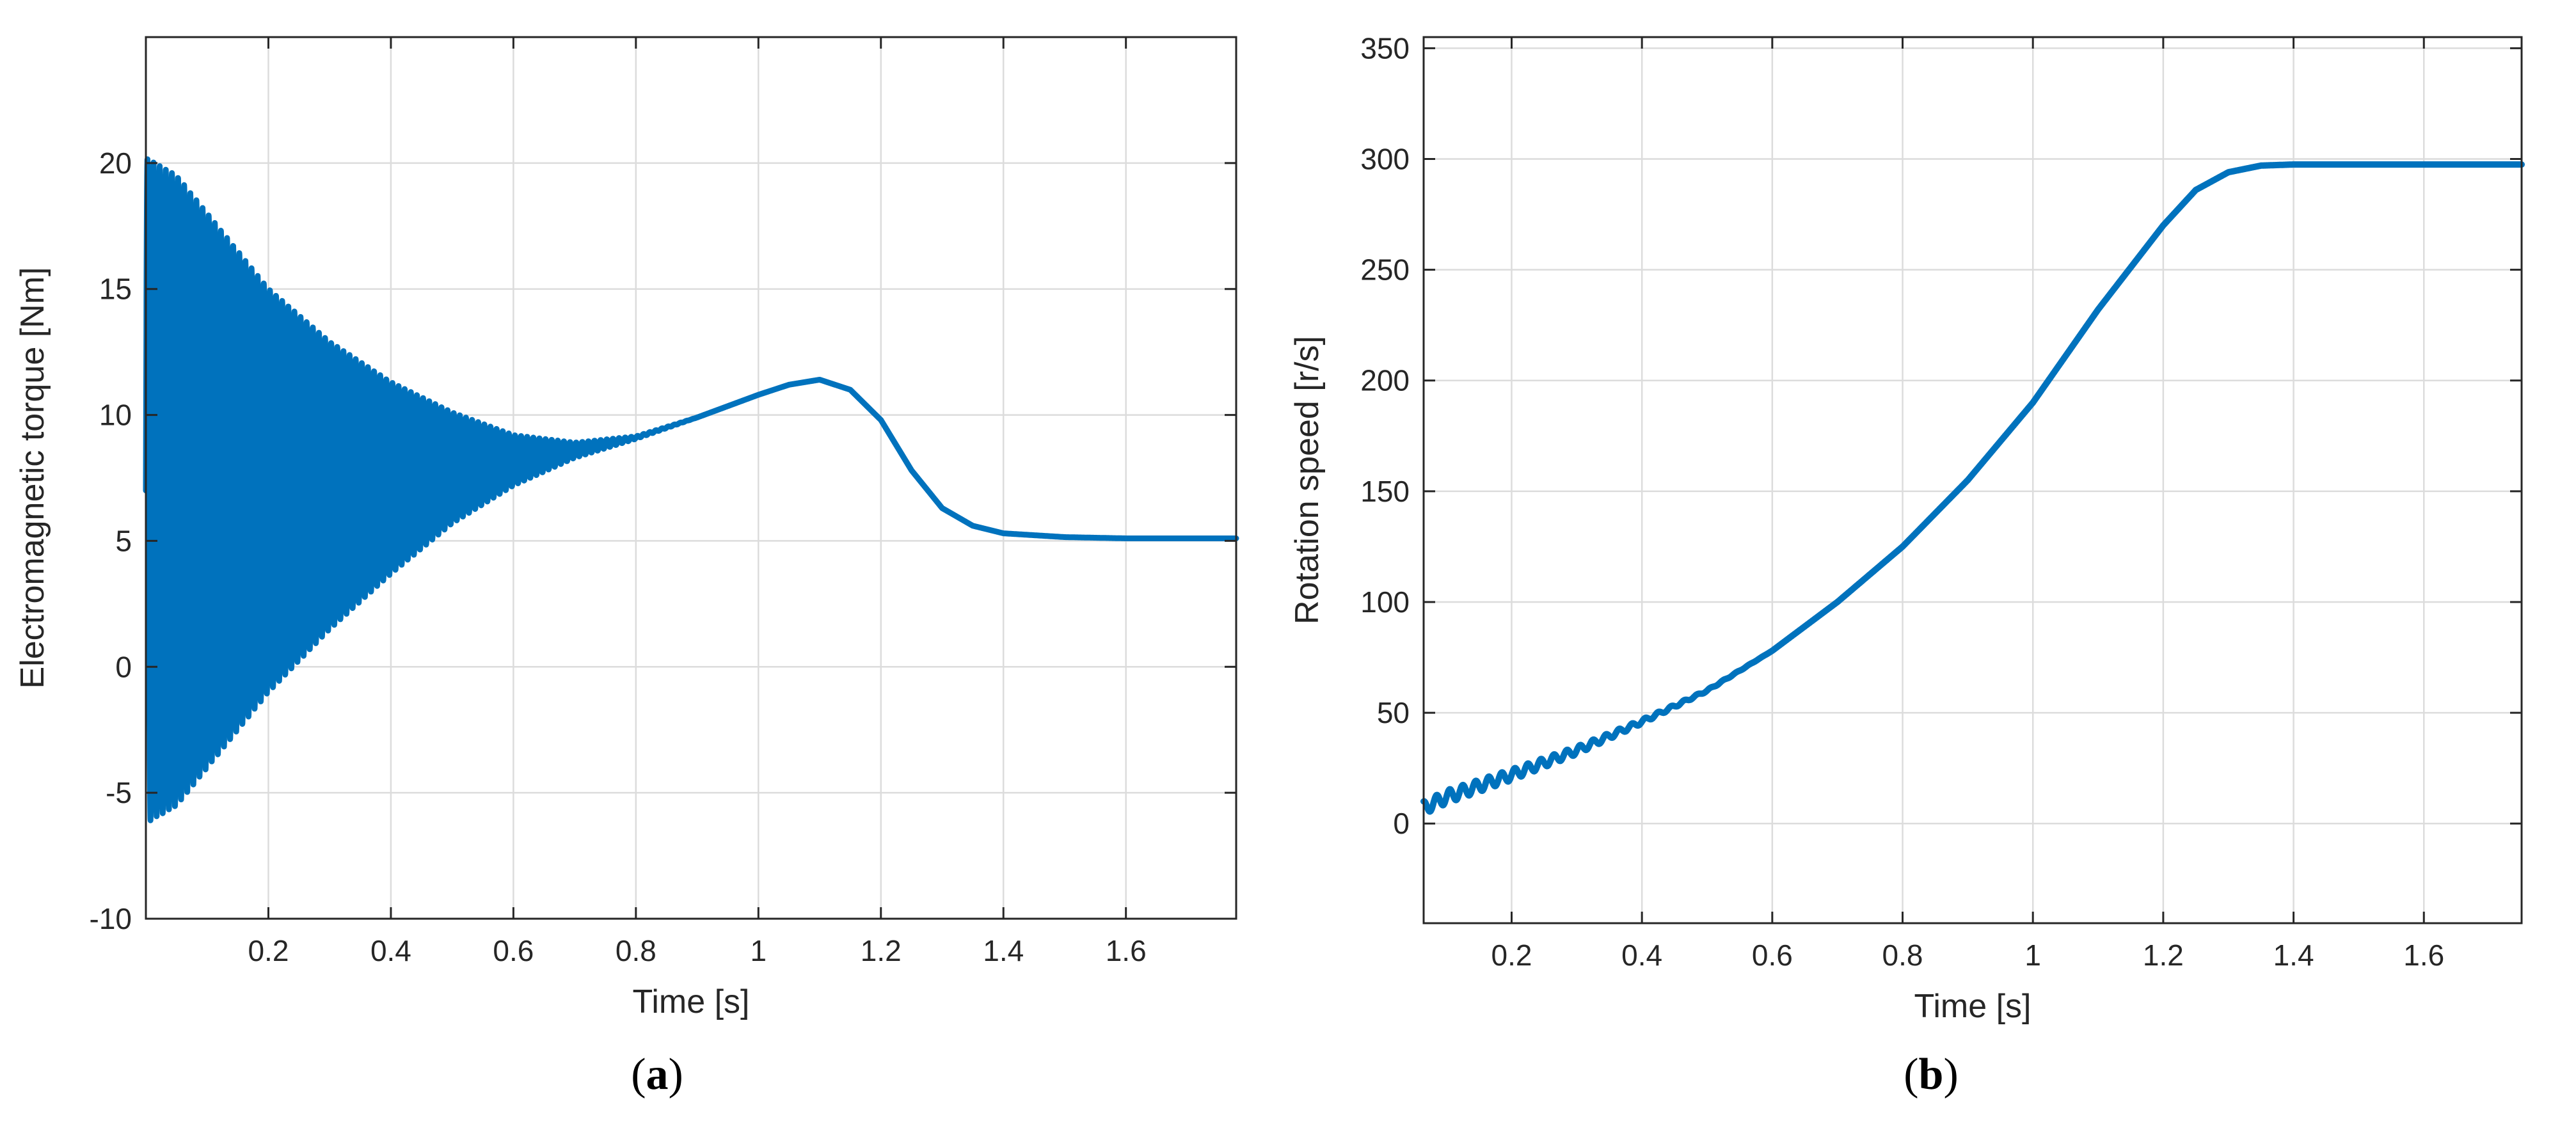  Describe the element at coordinates (116, 163) in the screenshot. I see `y-tick-label: 20` at that location.